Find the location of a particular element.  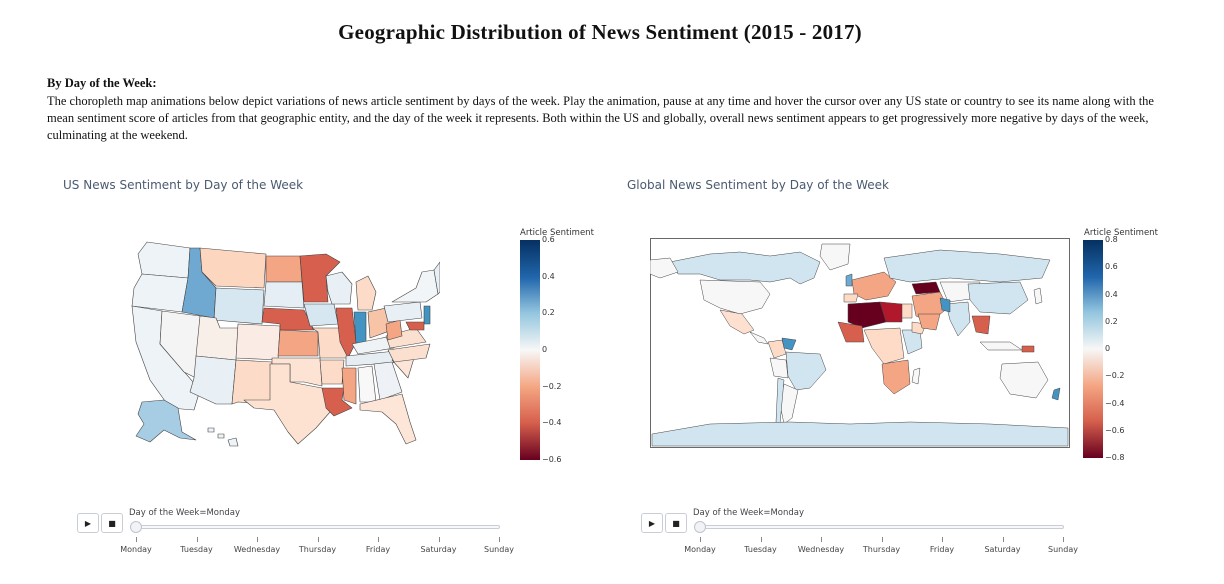

world-slider-rail is located at coordinates (879, 527).